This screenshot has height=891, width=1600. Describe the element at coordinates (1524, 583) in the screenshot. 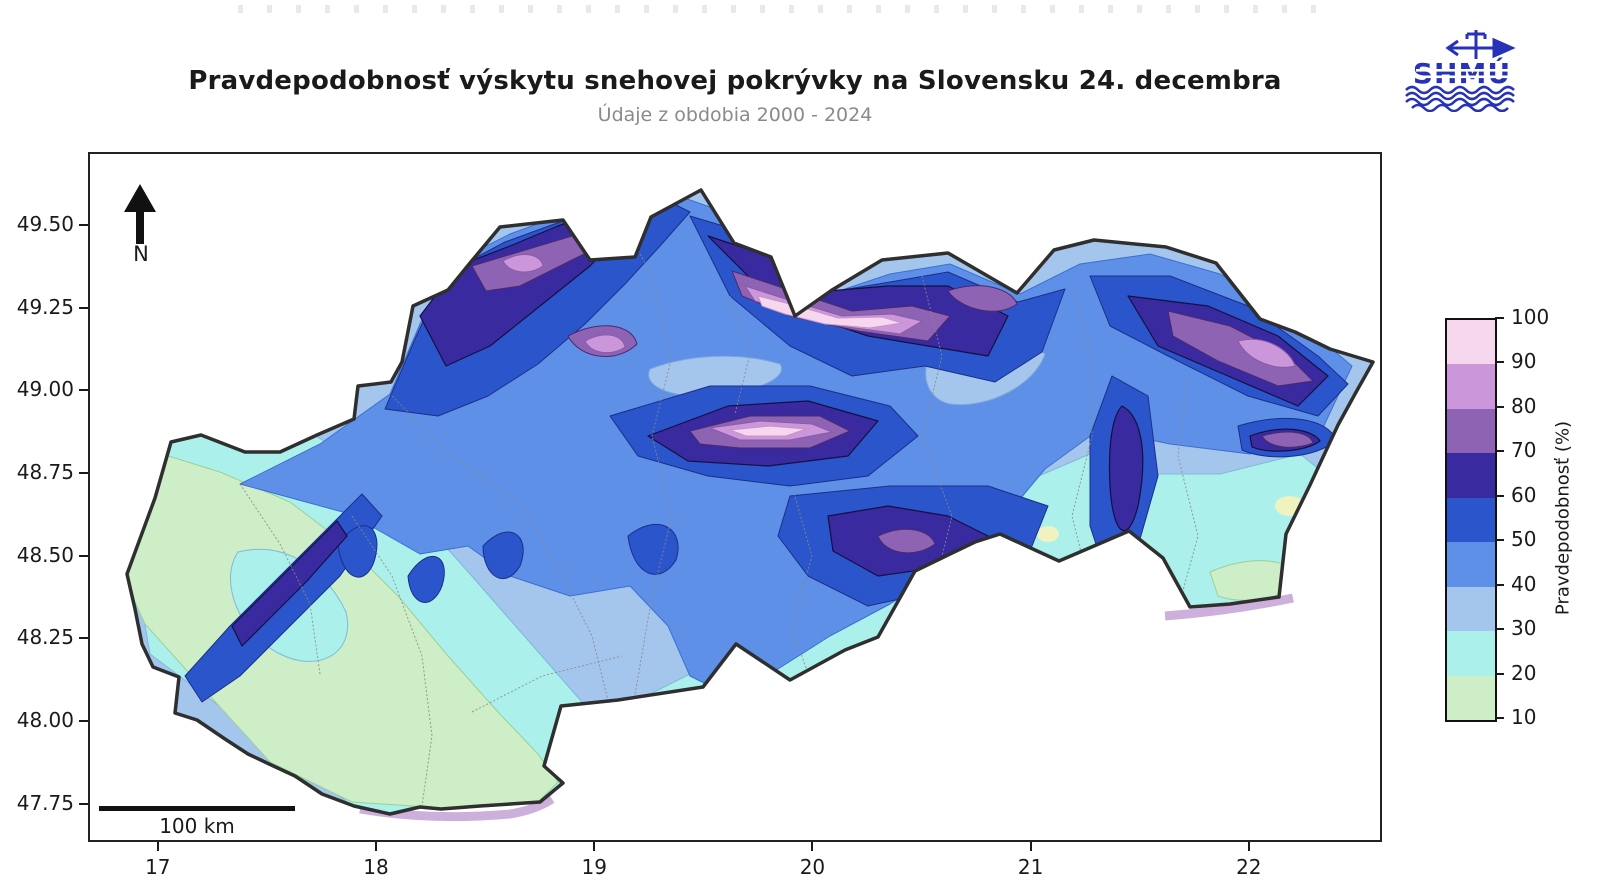

I see `colorbar-tick-label: 40` at that location.